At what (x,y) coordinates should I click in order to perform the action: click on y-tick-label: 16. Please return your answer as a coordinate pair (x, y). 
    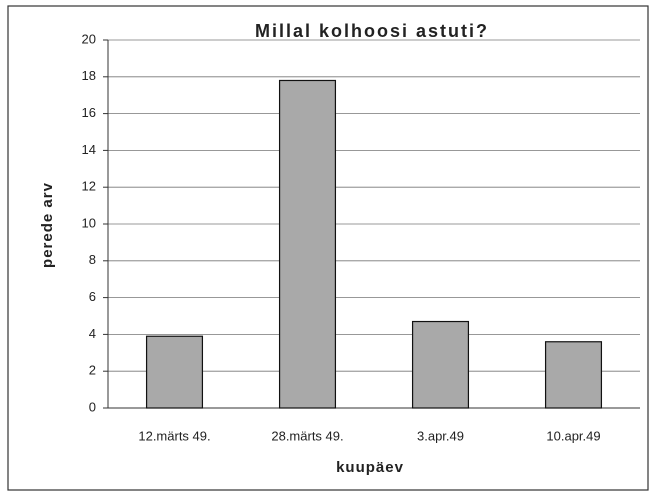
    Looking at the image, I should click on (89, 112).